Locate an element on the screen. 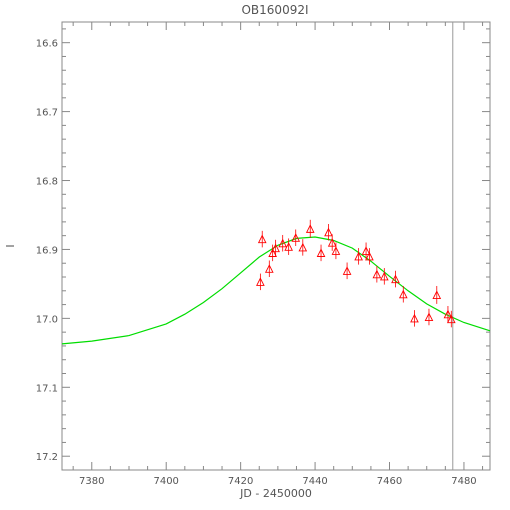  y-tick-label: 16.7 is located at coordinates (47, 113).